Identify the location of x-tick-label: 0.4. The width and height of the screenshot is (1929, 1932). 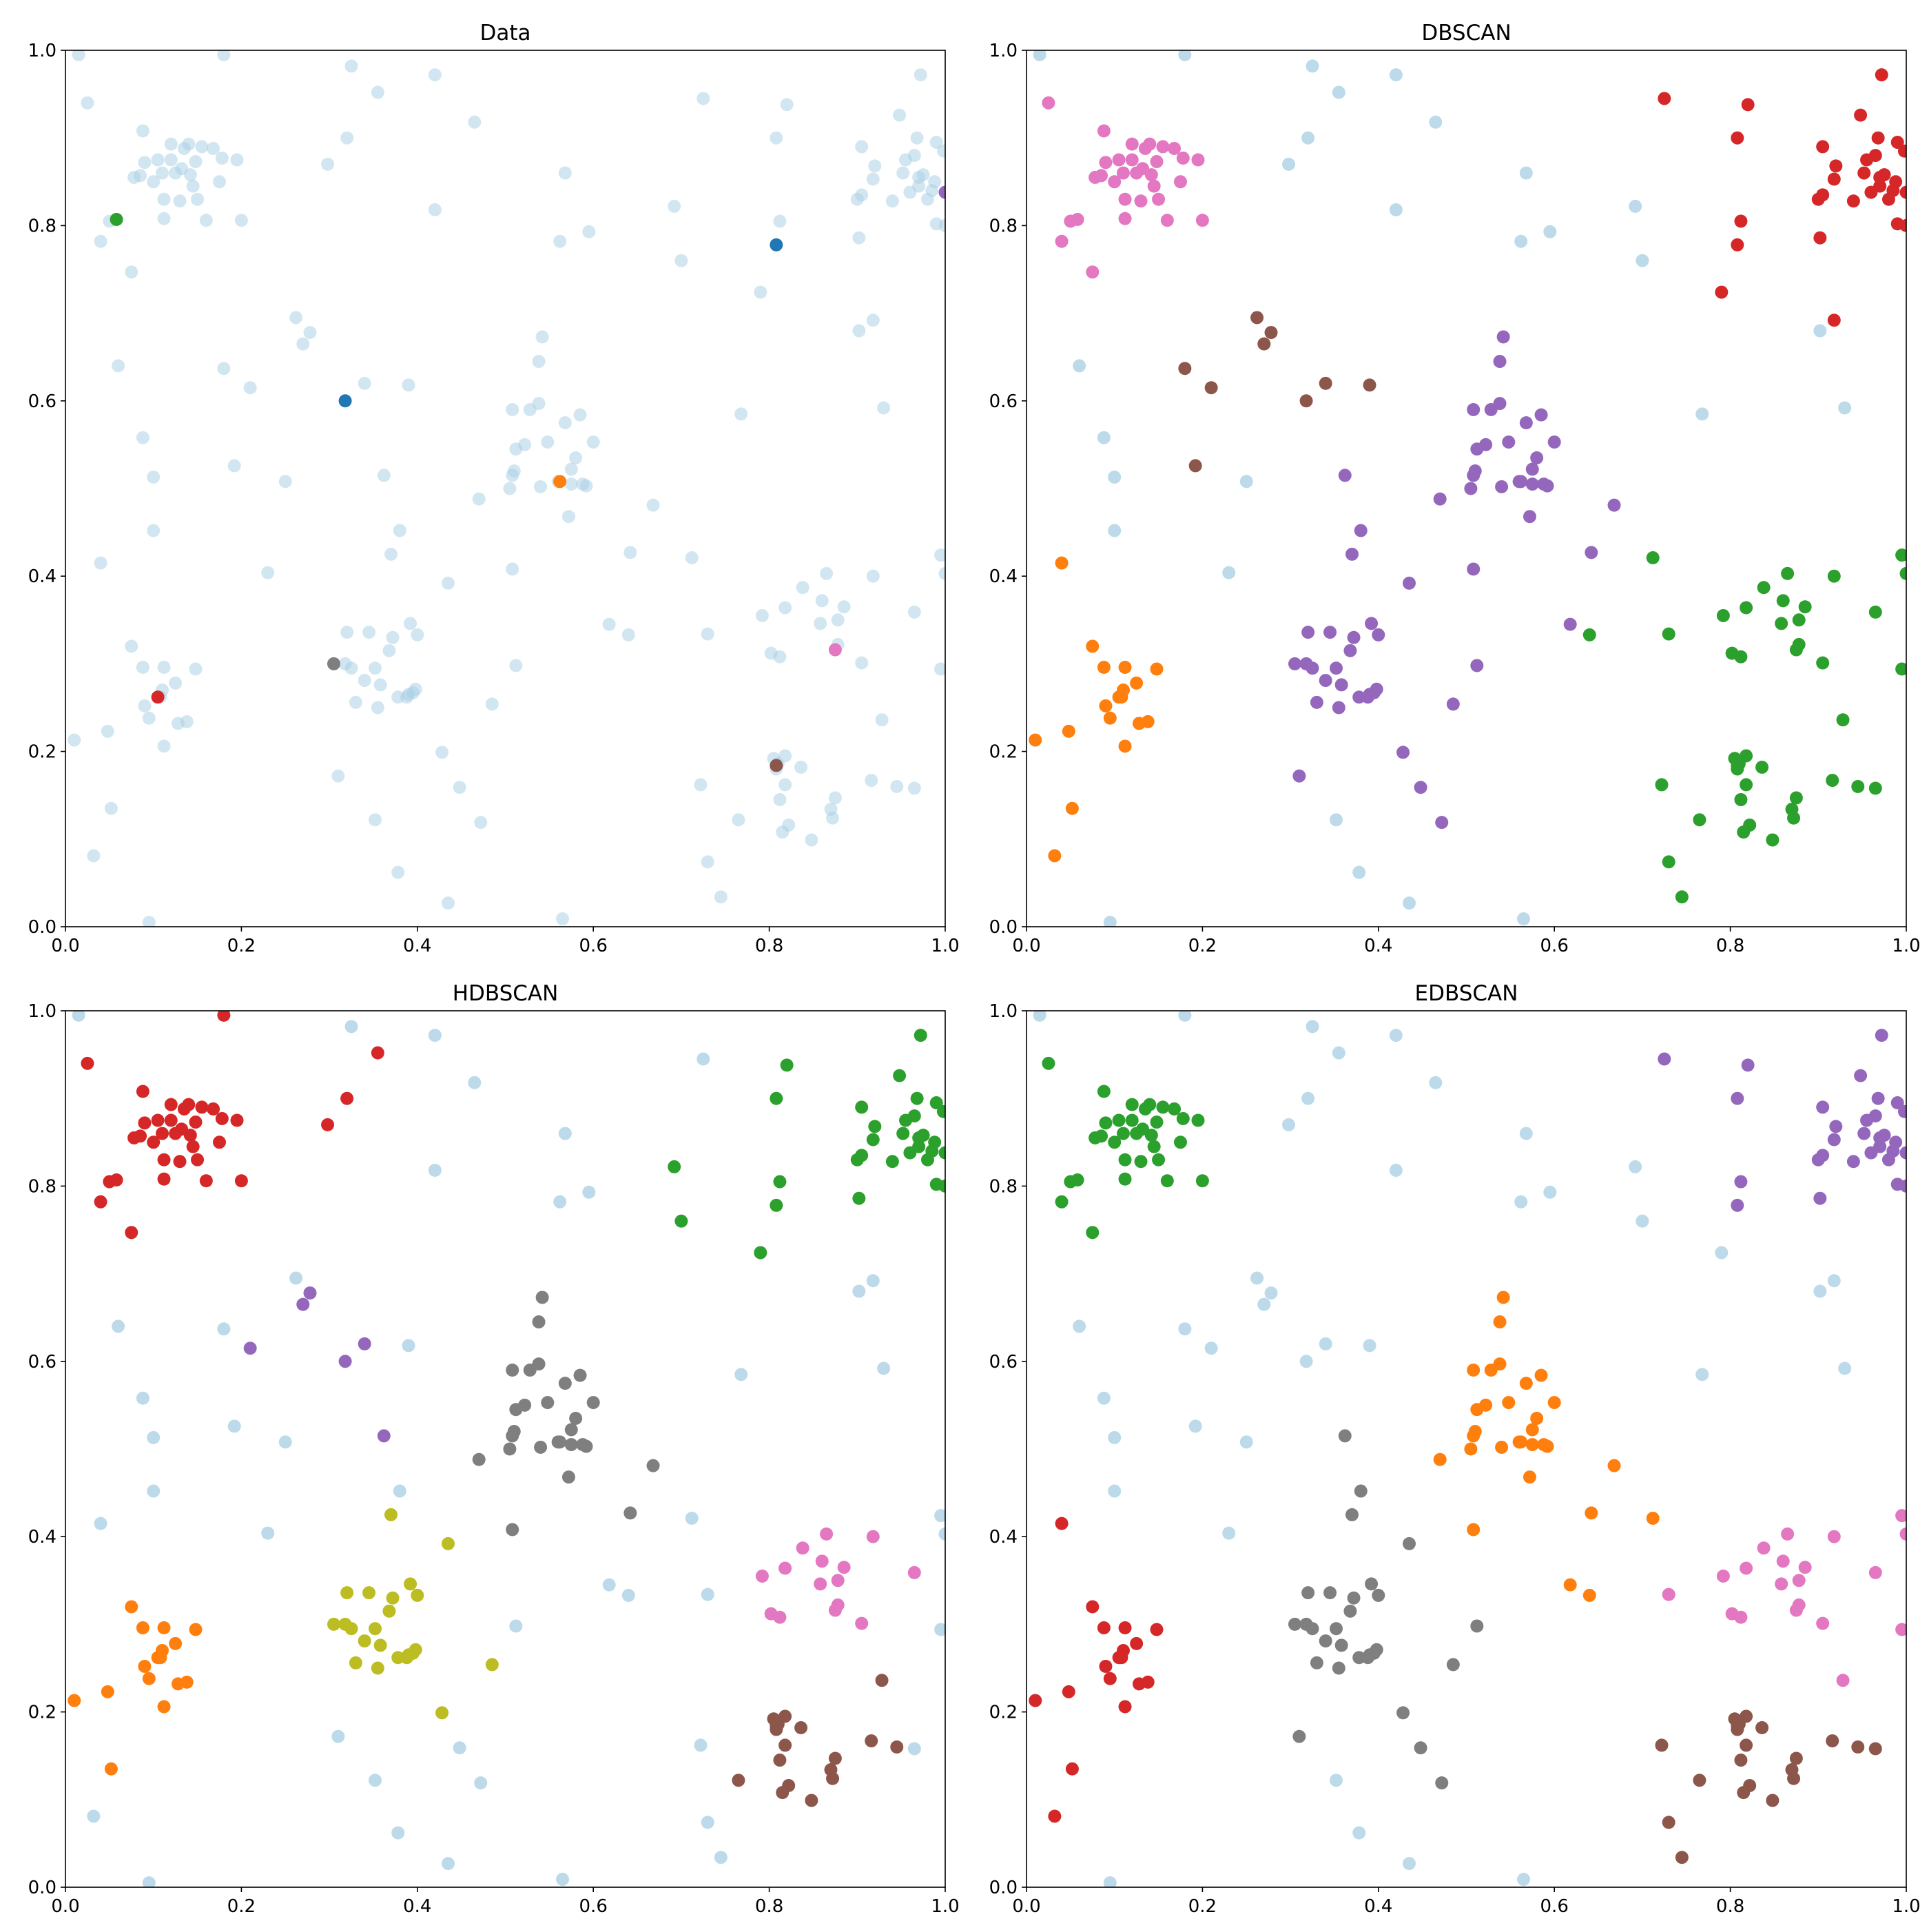
(1378, 1906).